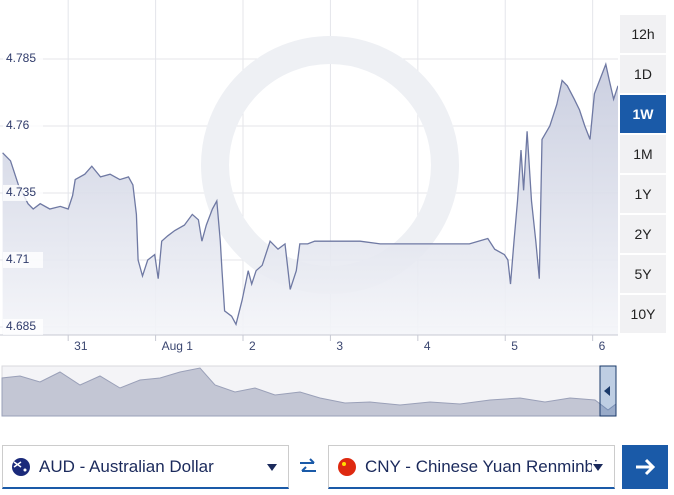 This screenshot has width=674, height=495. Describe the element at coordinates (347, 466) in the screenshot. I see `flag-cn` at that location.